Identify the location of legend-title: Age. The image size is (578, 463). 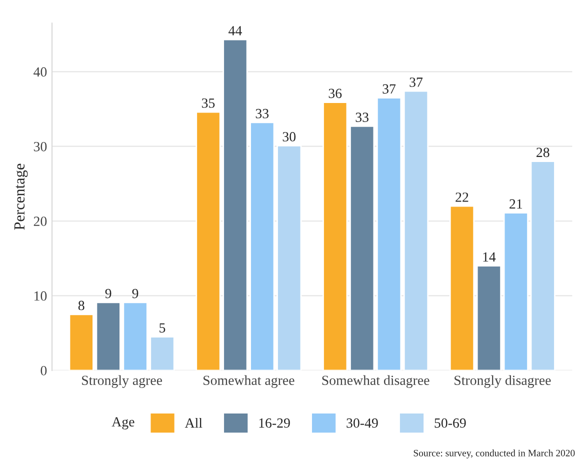
(123, 423).